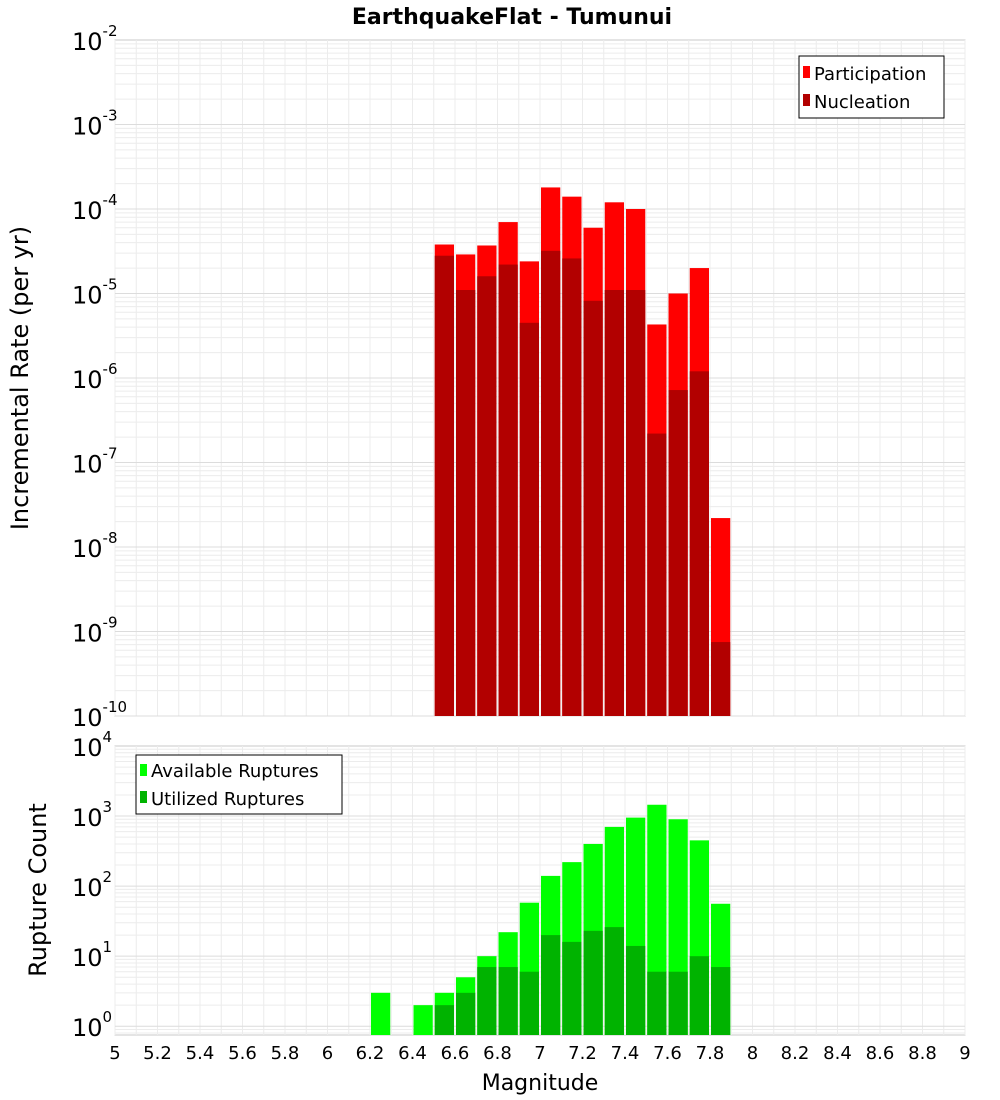 The height and width of the screenshot is (1100, 1000). I want to click on legend-label-utilized-ruptures: Utilized Ruptures, so click(227, 799).